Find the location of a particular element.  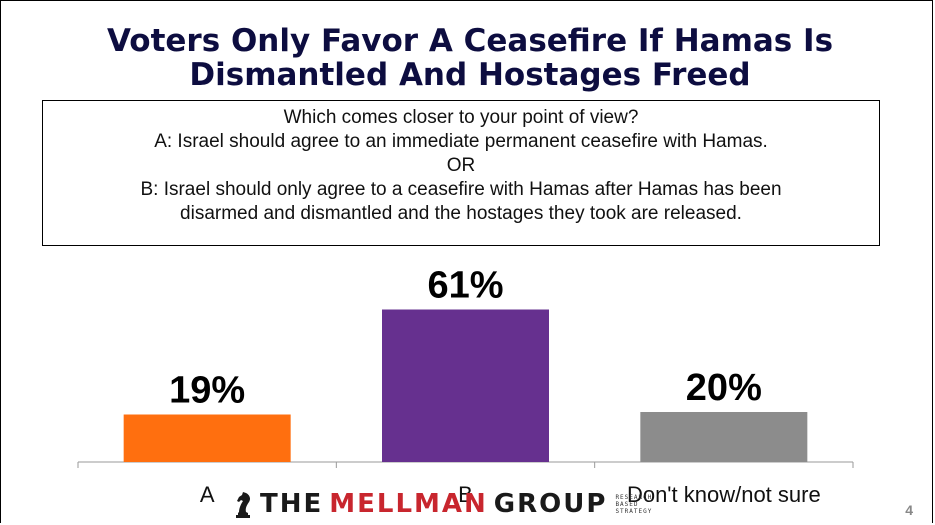

logo-tagline-line: BASED is located at coordinates (627, 504).